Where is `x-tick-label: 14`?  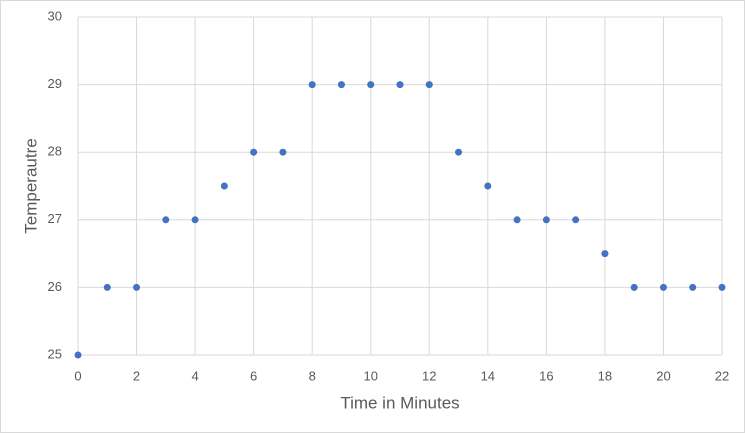 x-tick-label: 14 is located at coordinates (488, 375).